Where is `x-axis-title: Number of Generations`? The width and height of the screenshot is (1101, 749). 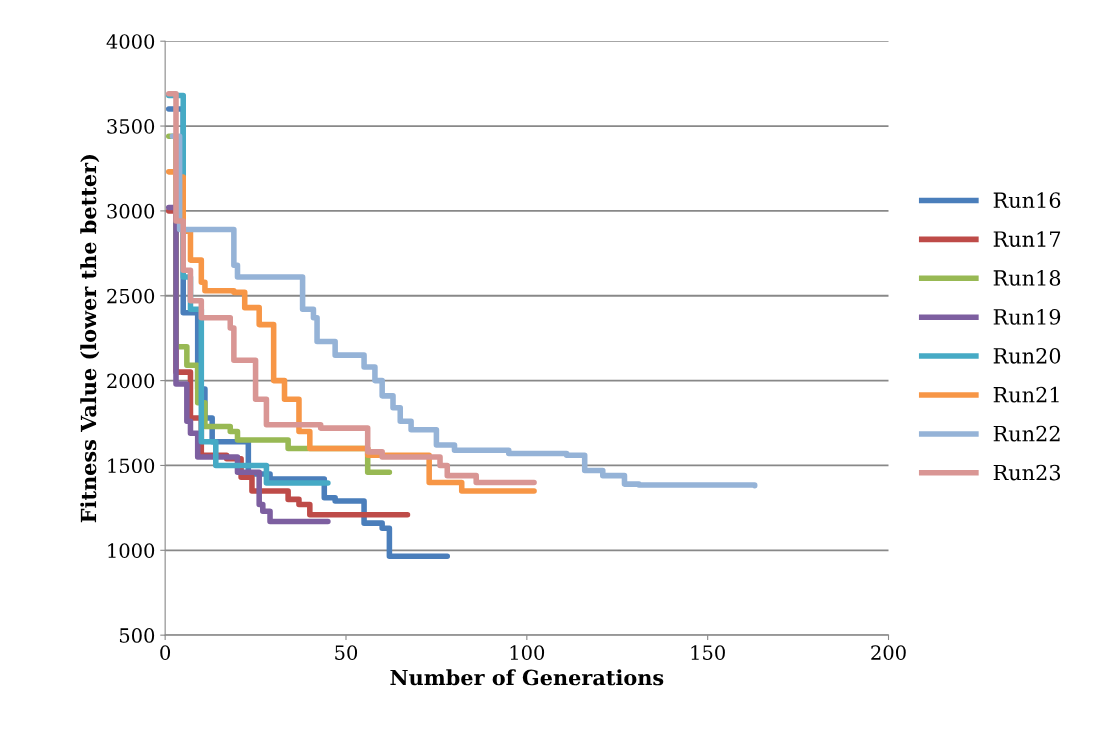 x-axis-title: Number of Generations is located at coordinates (527, 677).